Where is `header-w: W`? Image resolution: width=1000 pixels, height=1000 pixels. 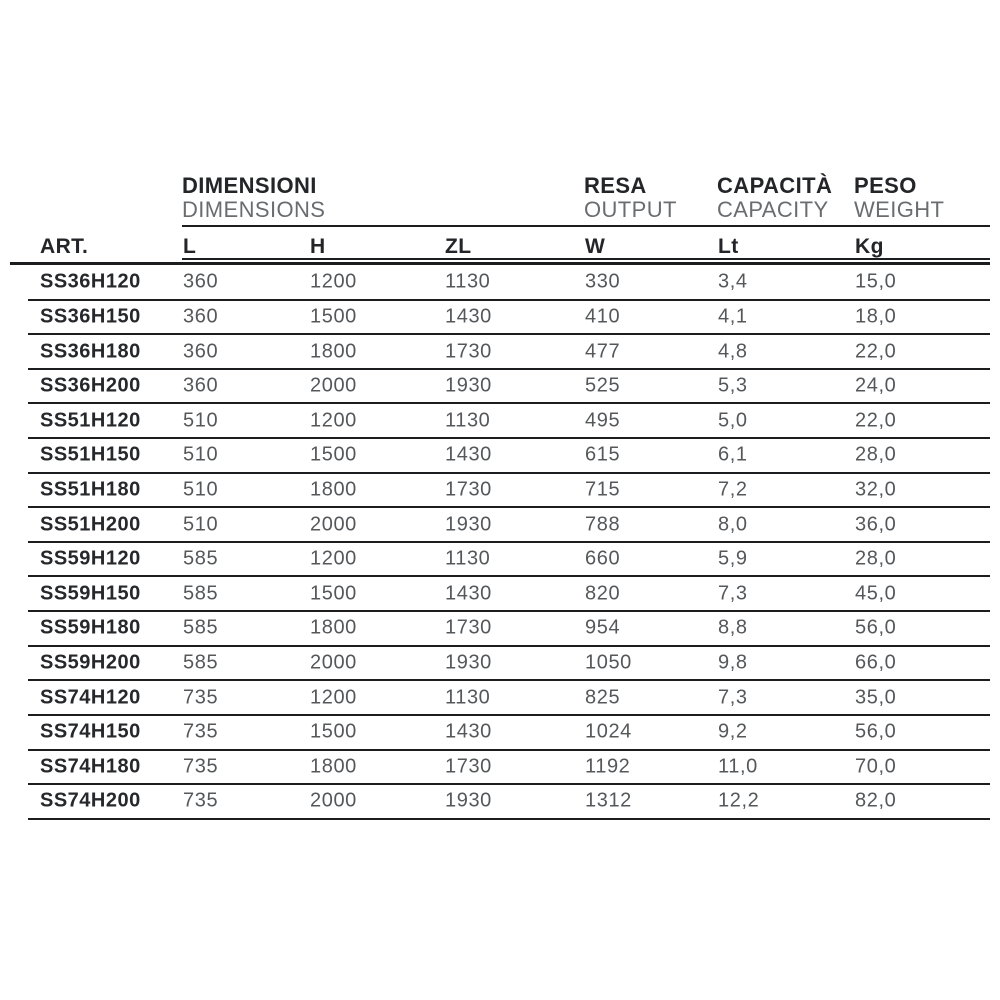 header-w: W is located at coordinates (595, 246).